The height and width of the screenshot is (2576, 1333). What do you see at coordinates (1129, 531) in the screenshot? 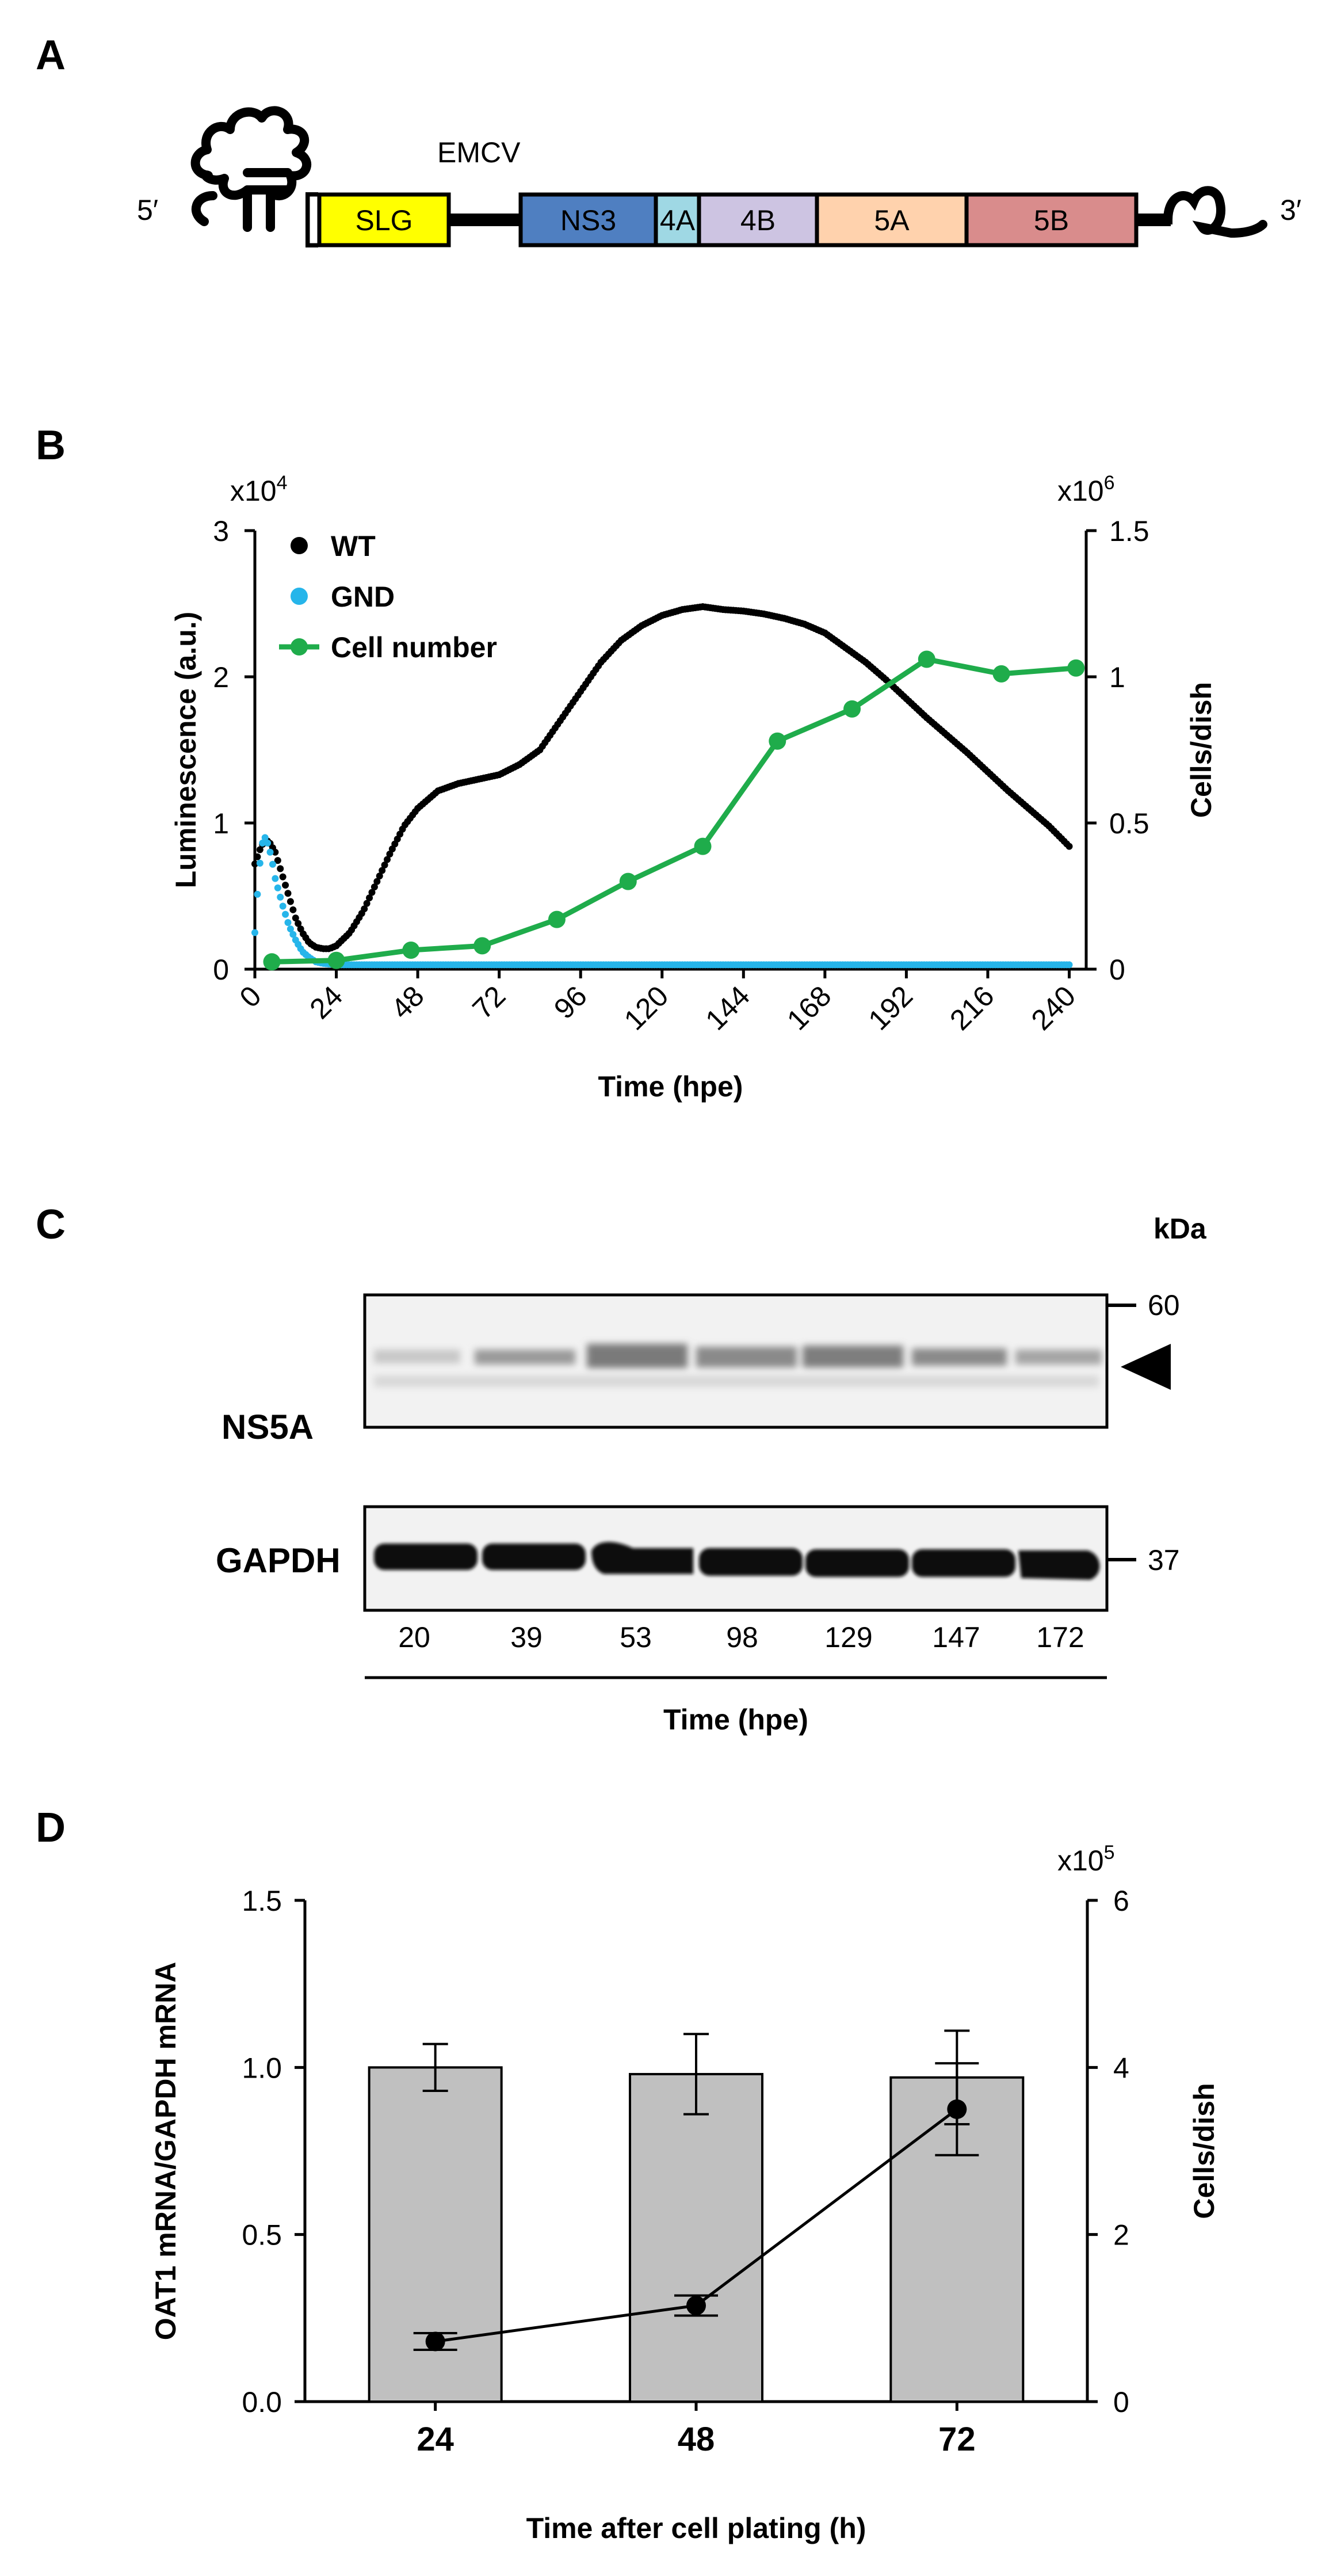
I see `y2-tick-label: 1.5` at bounding box center [1129, 531].